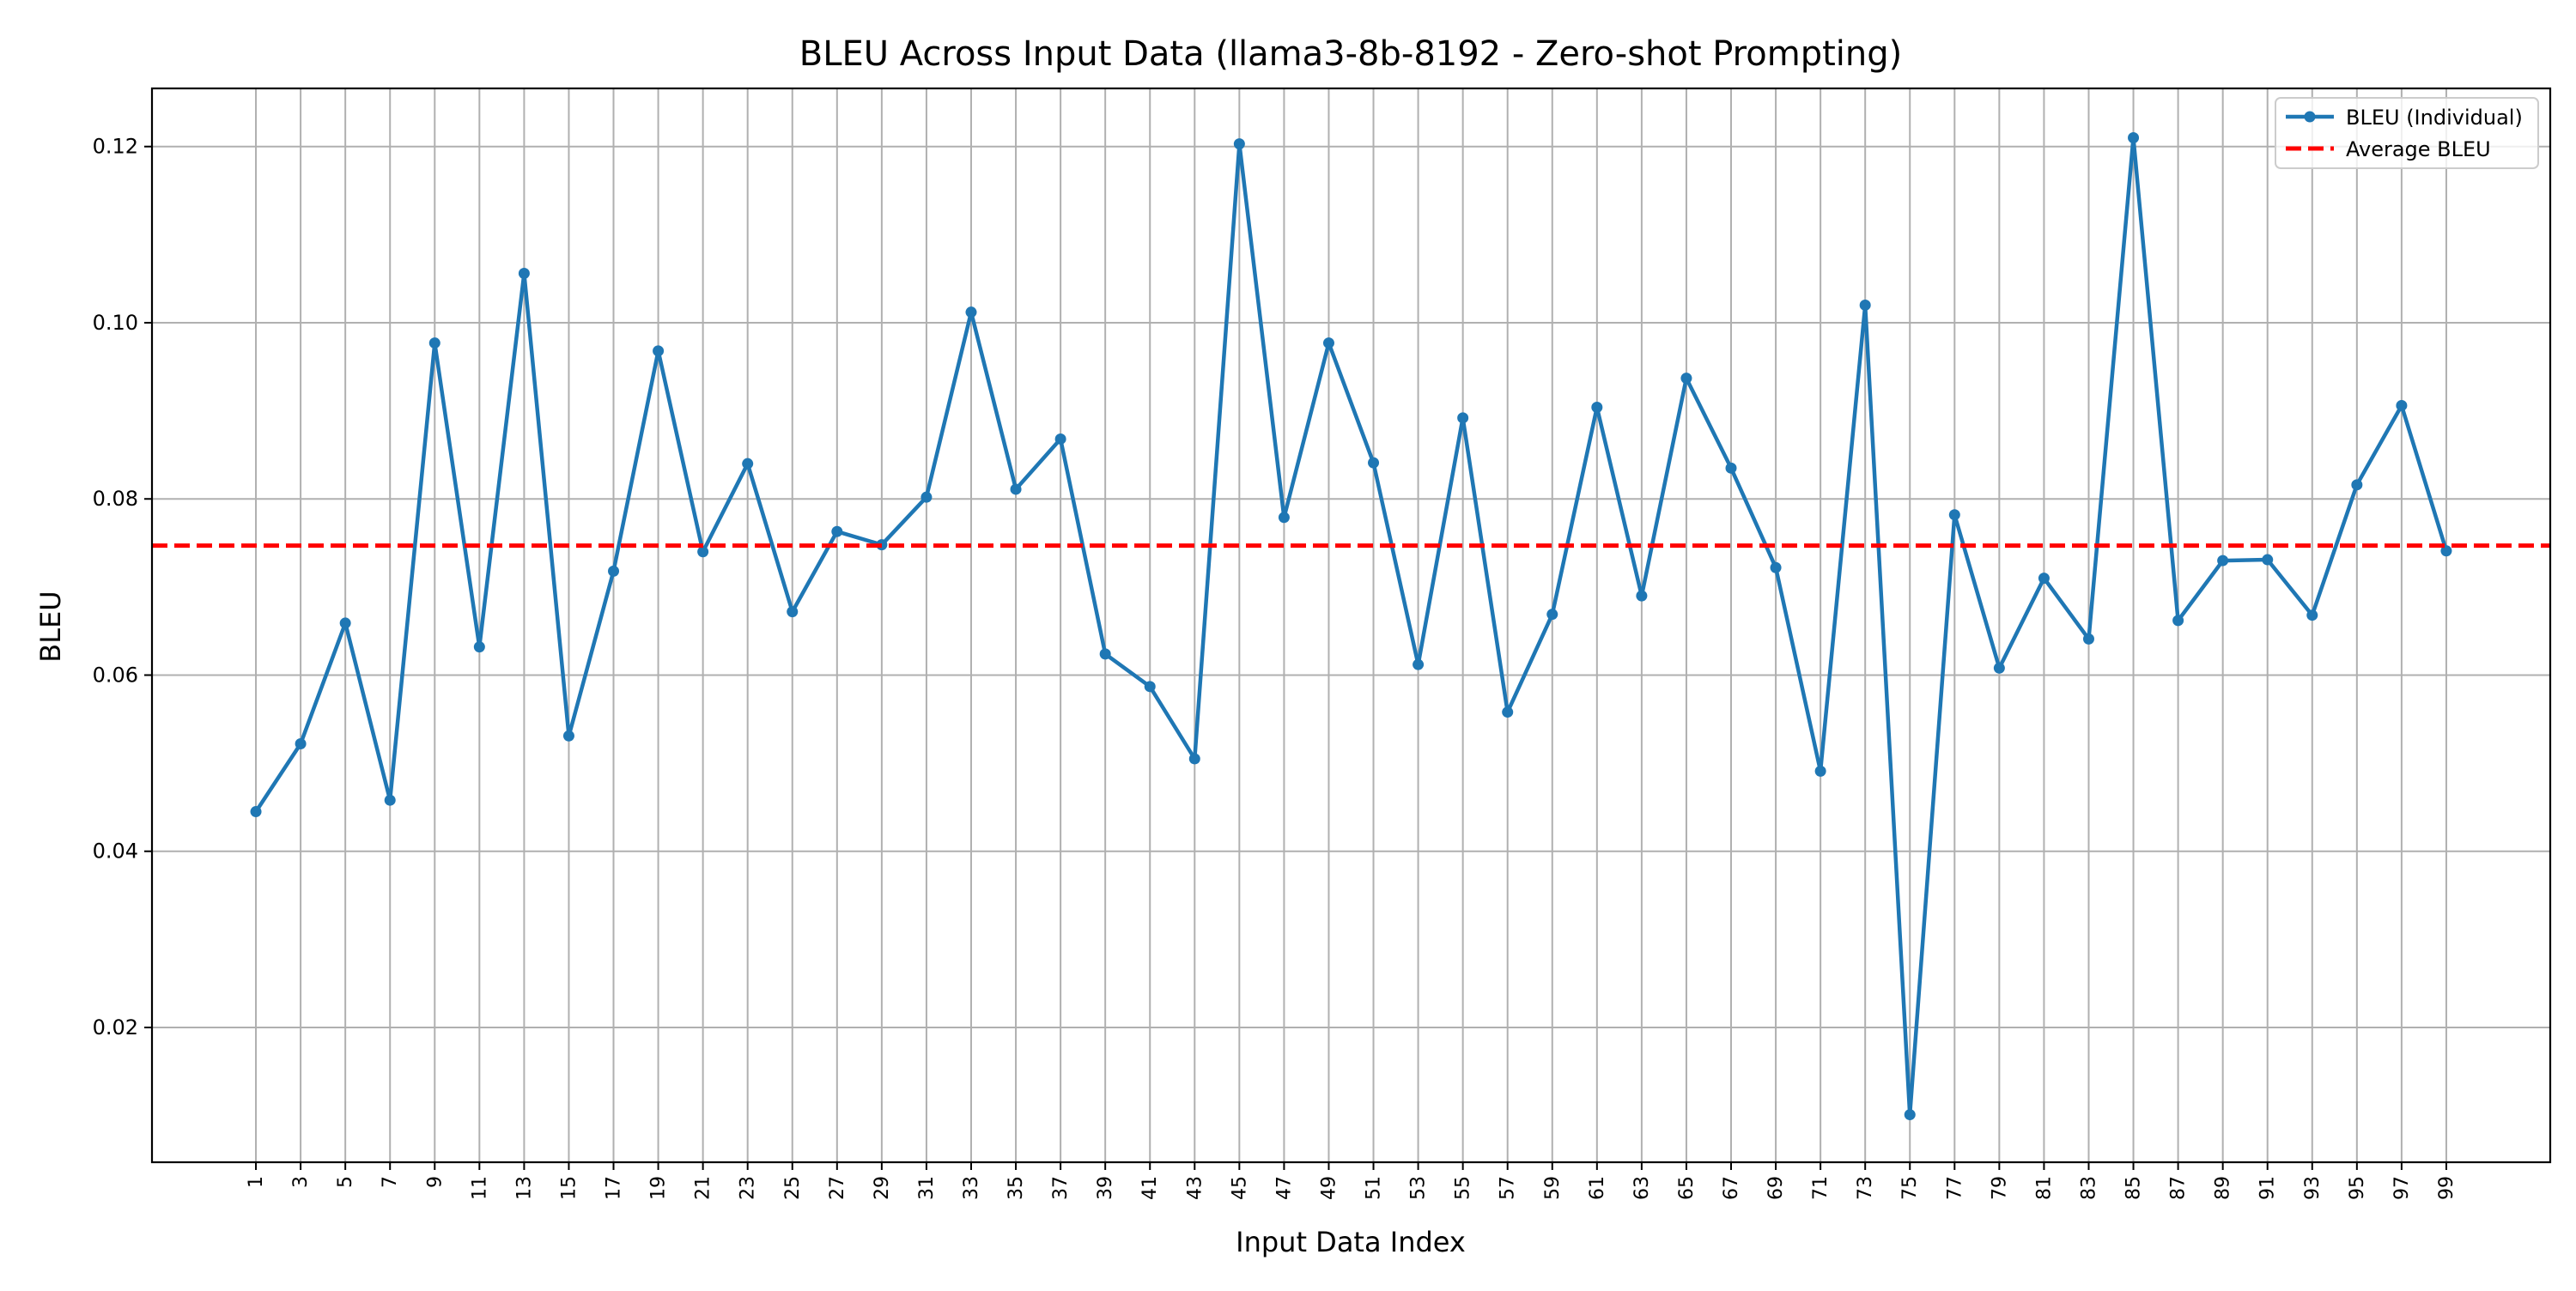 The image size is (2576, 1291). I want to click on x-tick-label: 37, so click(1061, 1188).